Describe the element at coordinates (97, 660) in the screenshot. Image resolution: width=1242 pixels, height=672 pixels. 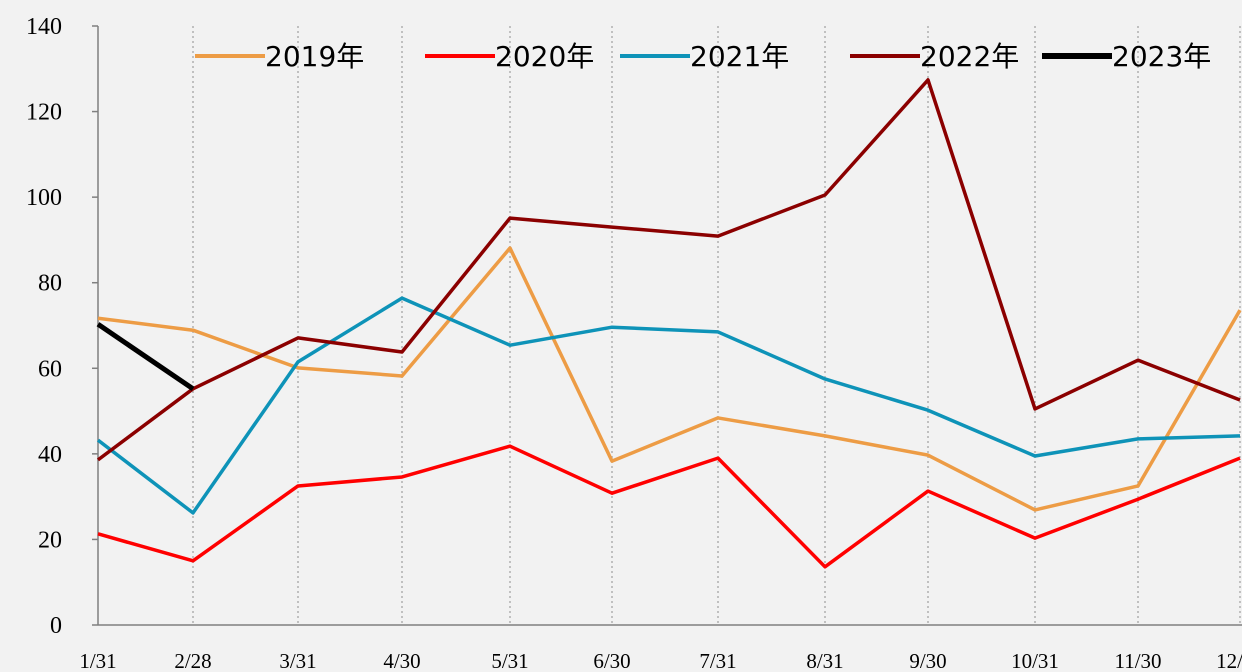
I see `x-tick-label: 1/31` at that location.